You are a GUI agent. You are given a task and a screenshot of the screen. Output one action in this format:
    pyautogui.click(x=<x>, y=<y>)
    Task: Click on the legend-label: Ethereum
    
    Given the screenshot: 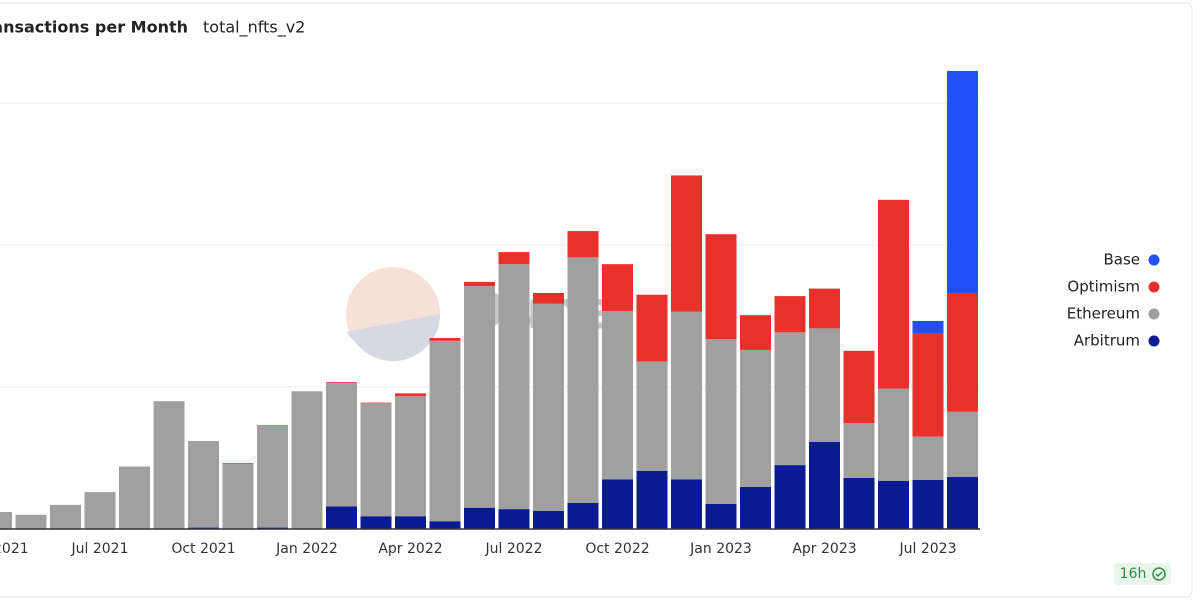 What is the action you would take?
    pyautogui.click(x=1103, y=314)
    